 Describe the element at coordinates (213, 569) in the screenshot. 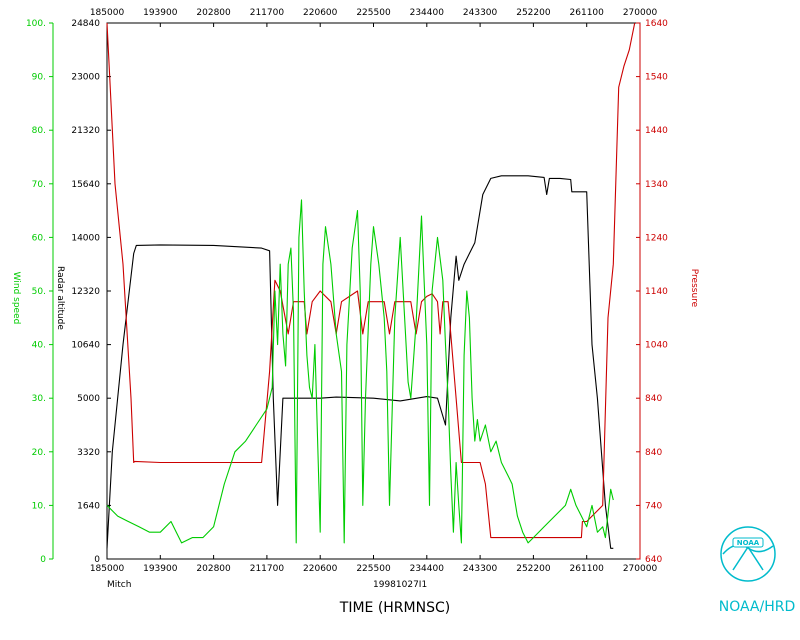

I see `bottom-tick-label: 202800` at that location.